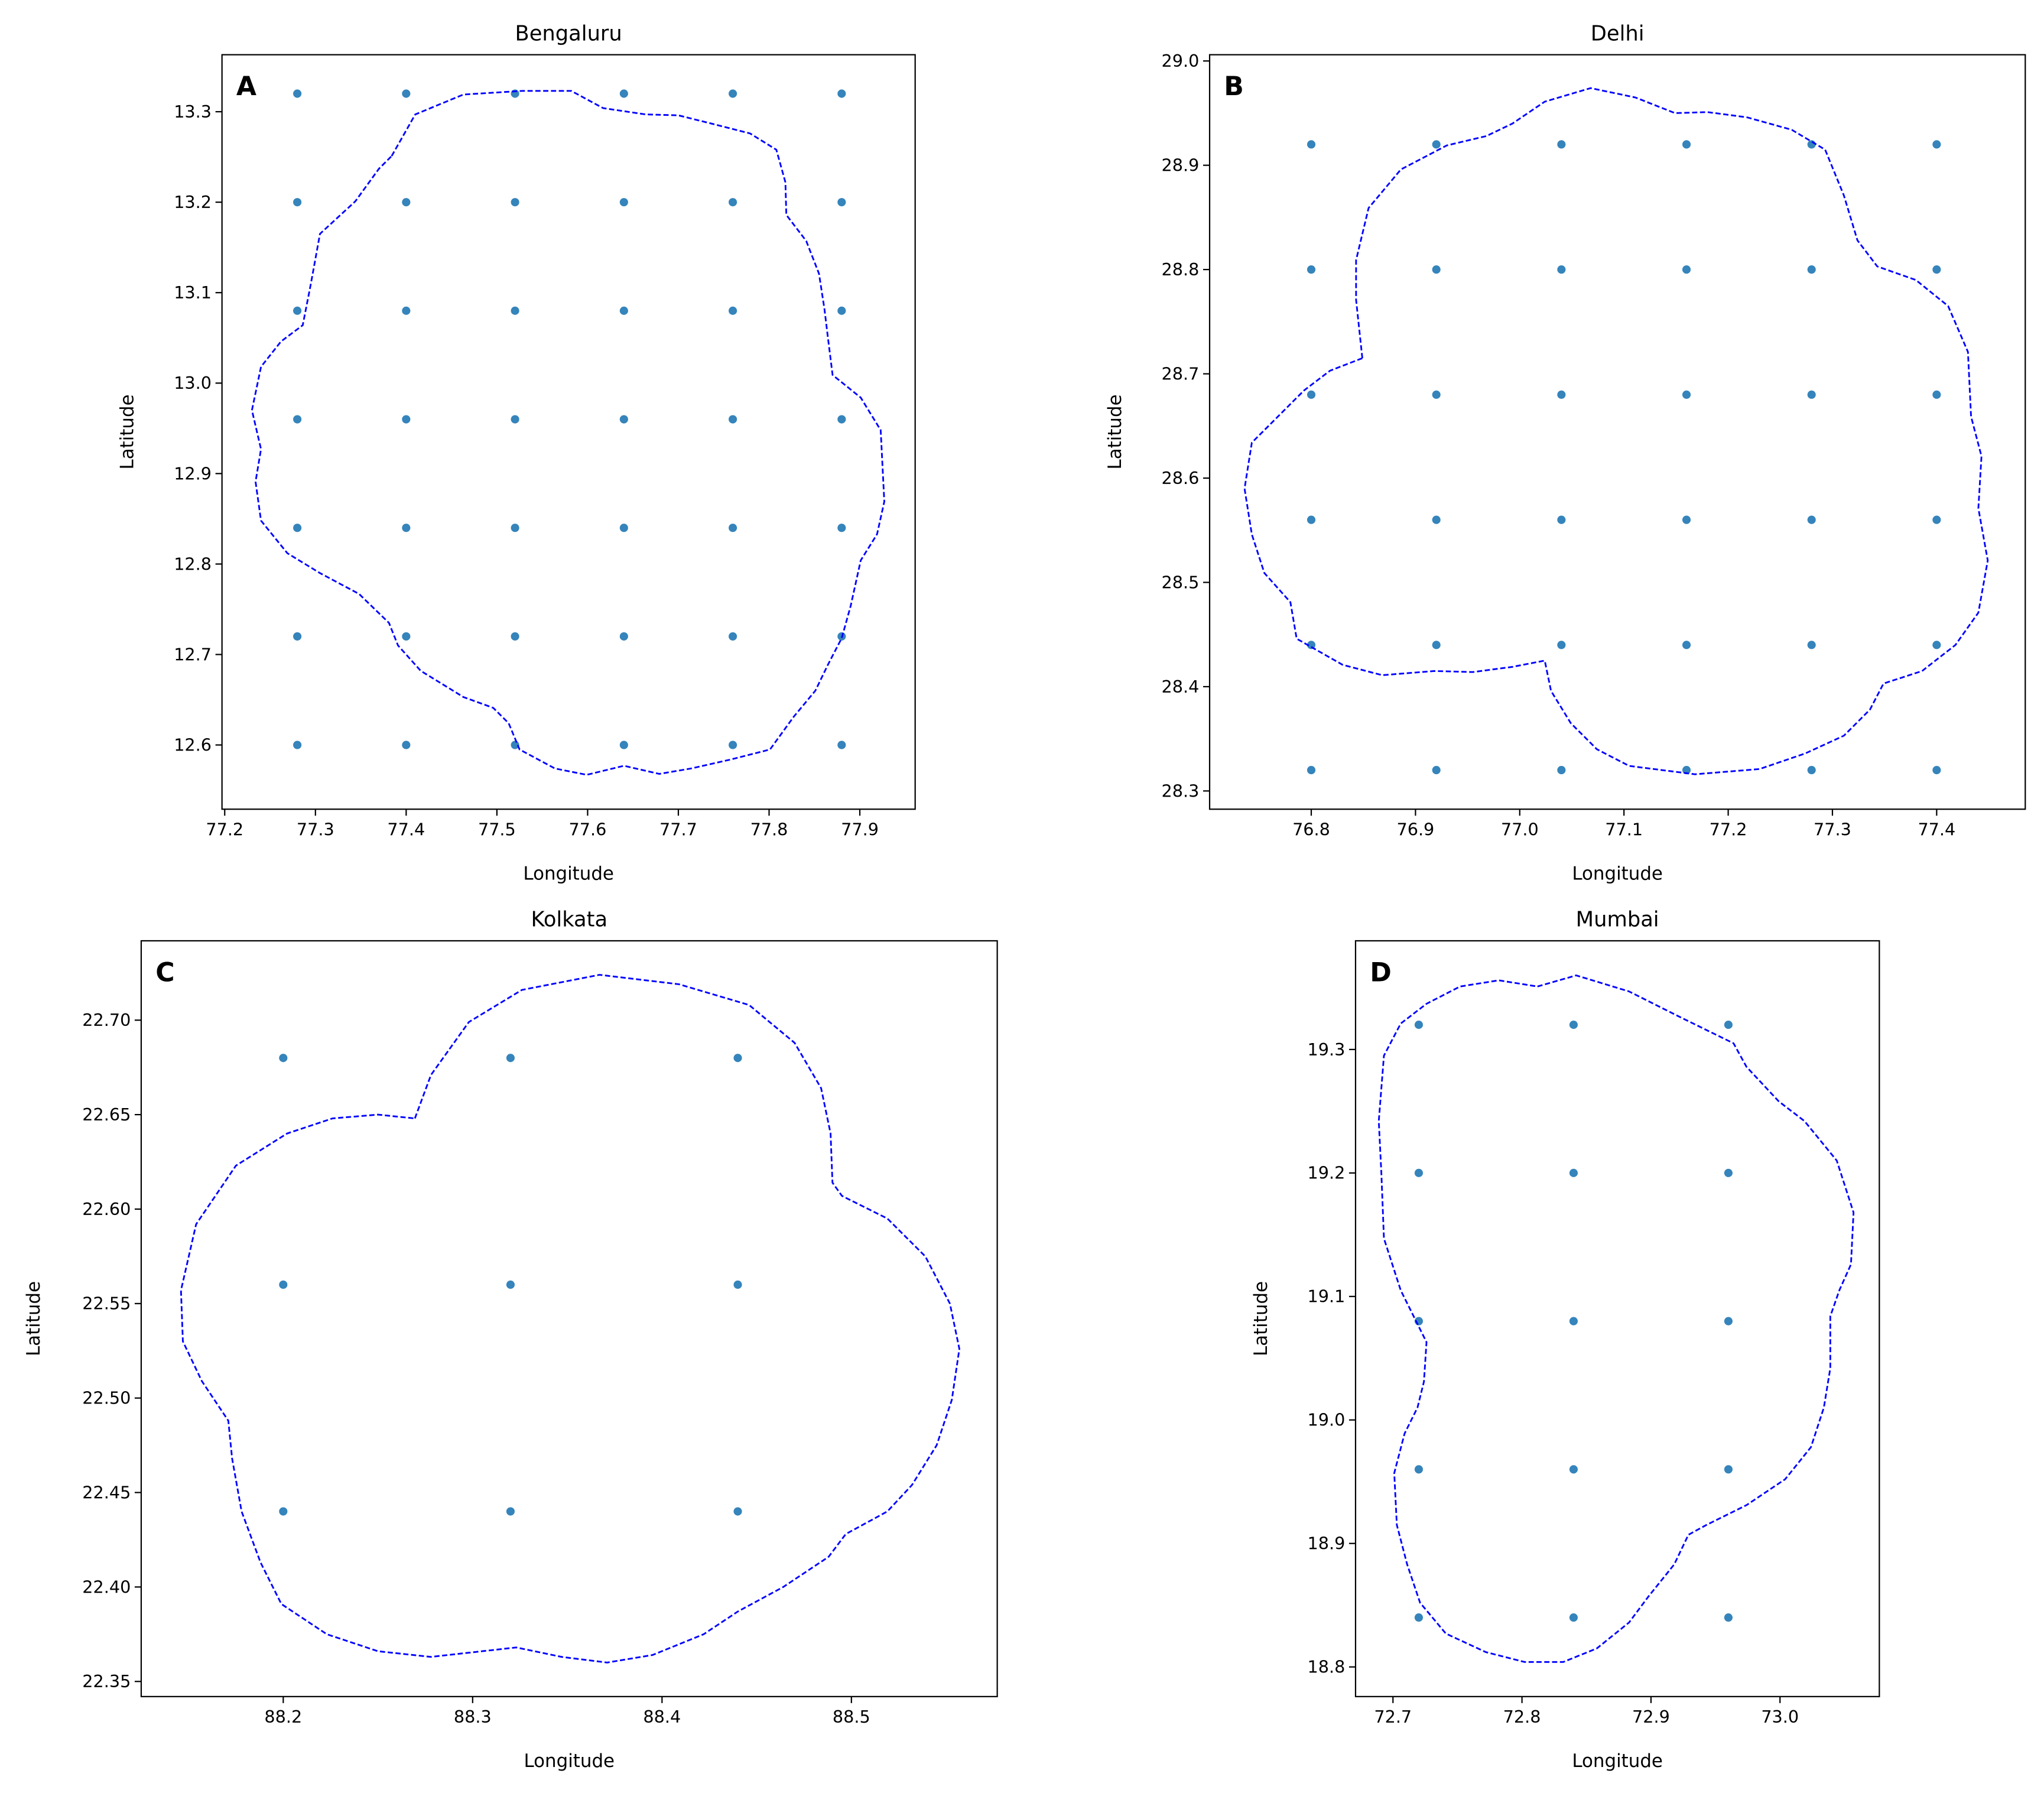  Describe the element at coordinates (1181, 165) in the screenshot. I see `y-tick-label: 28.9` at that location.